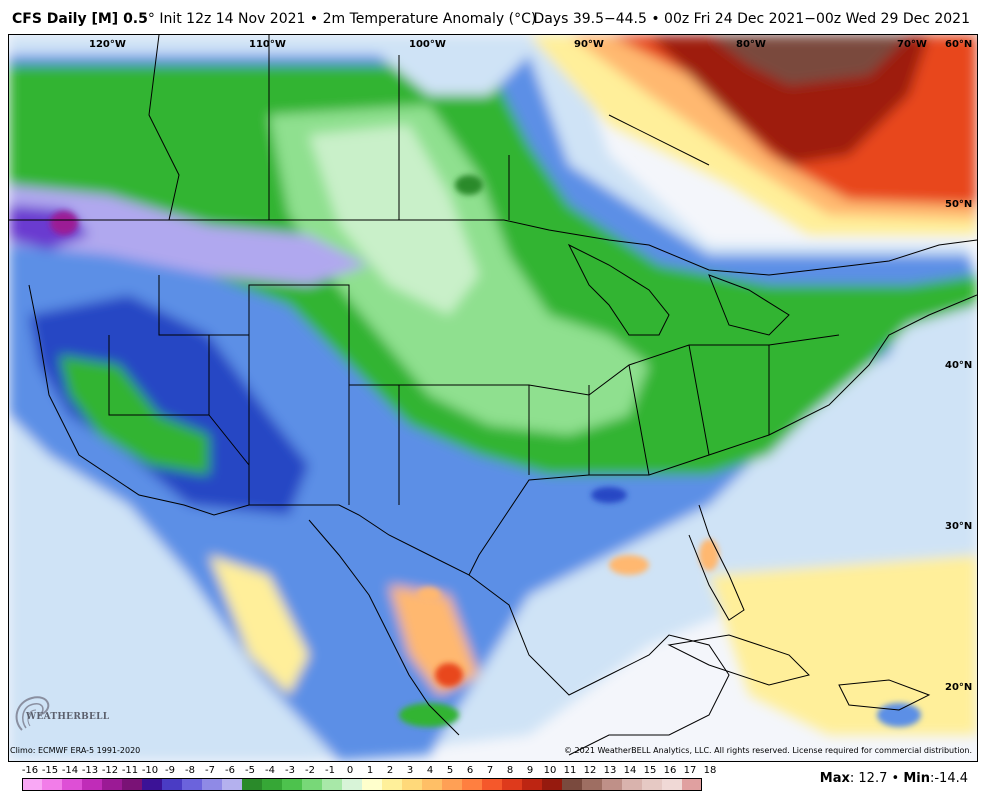 This screenshot has height=808, width=984. Describe the element at coordinates (873, 778) in the screenshot. I see `max-value: 12.7` at that location.